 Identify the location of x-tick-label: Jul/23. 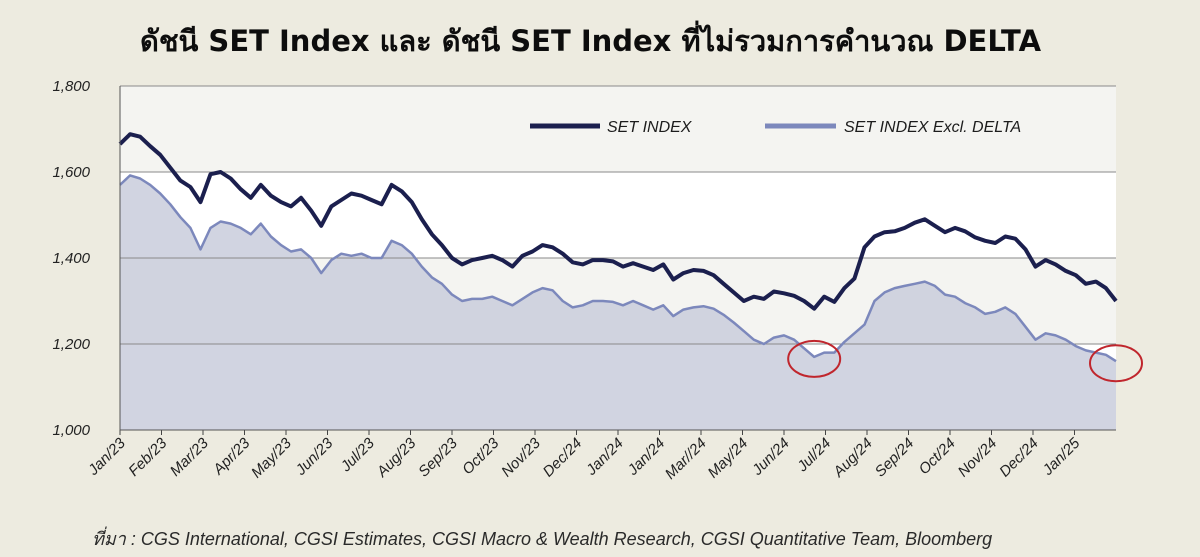
(357, 454).